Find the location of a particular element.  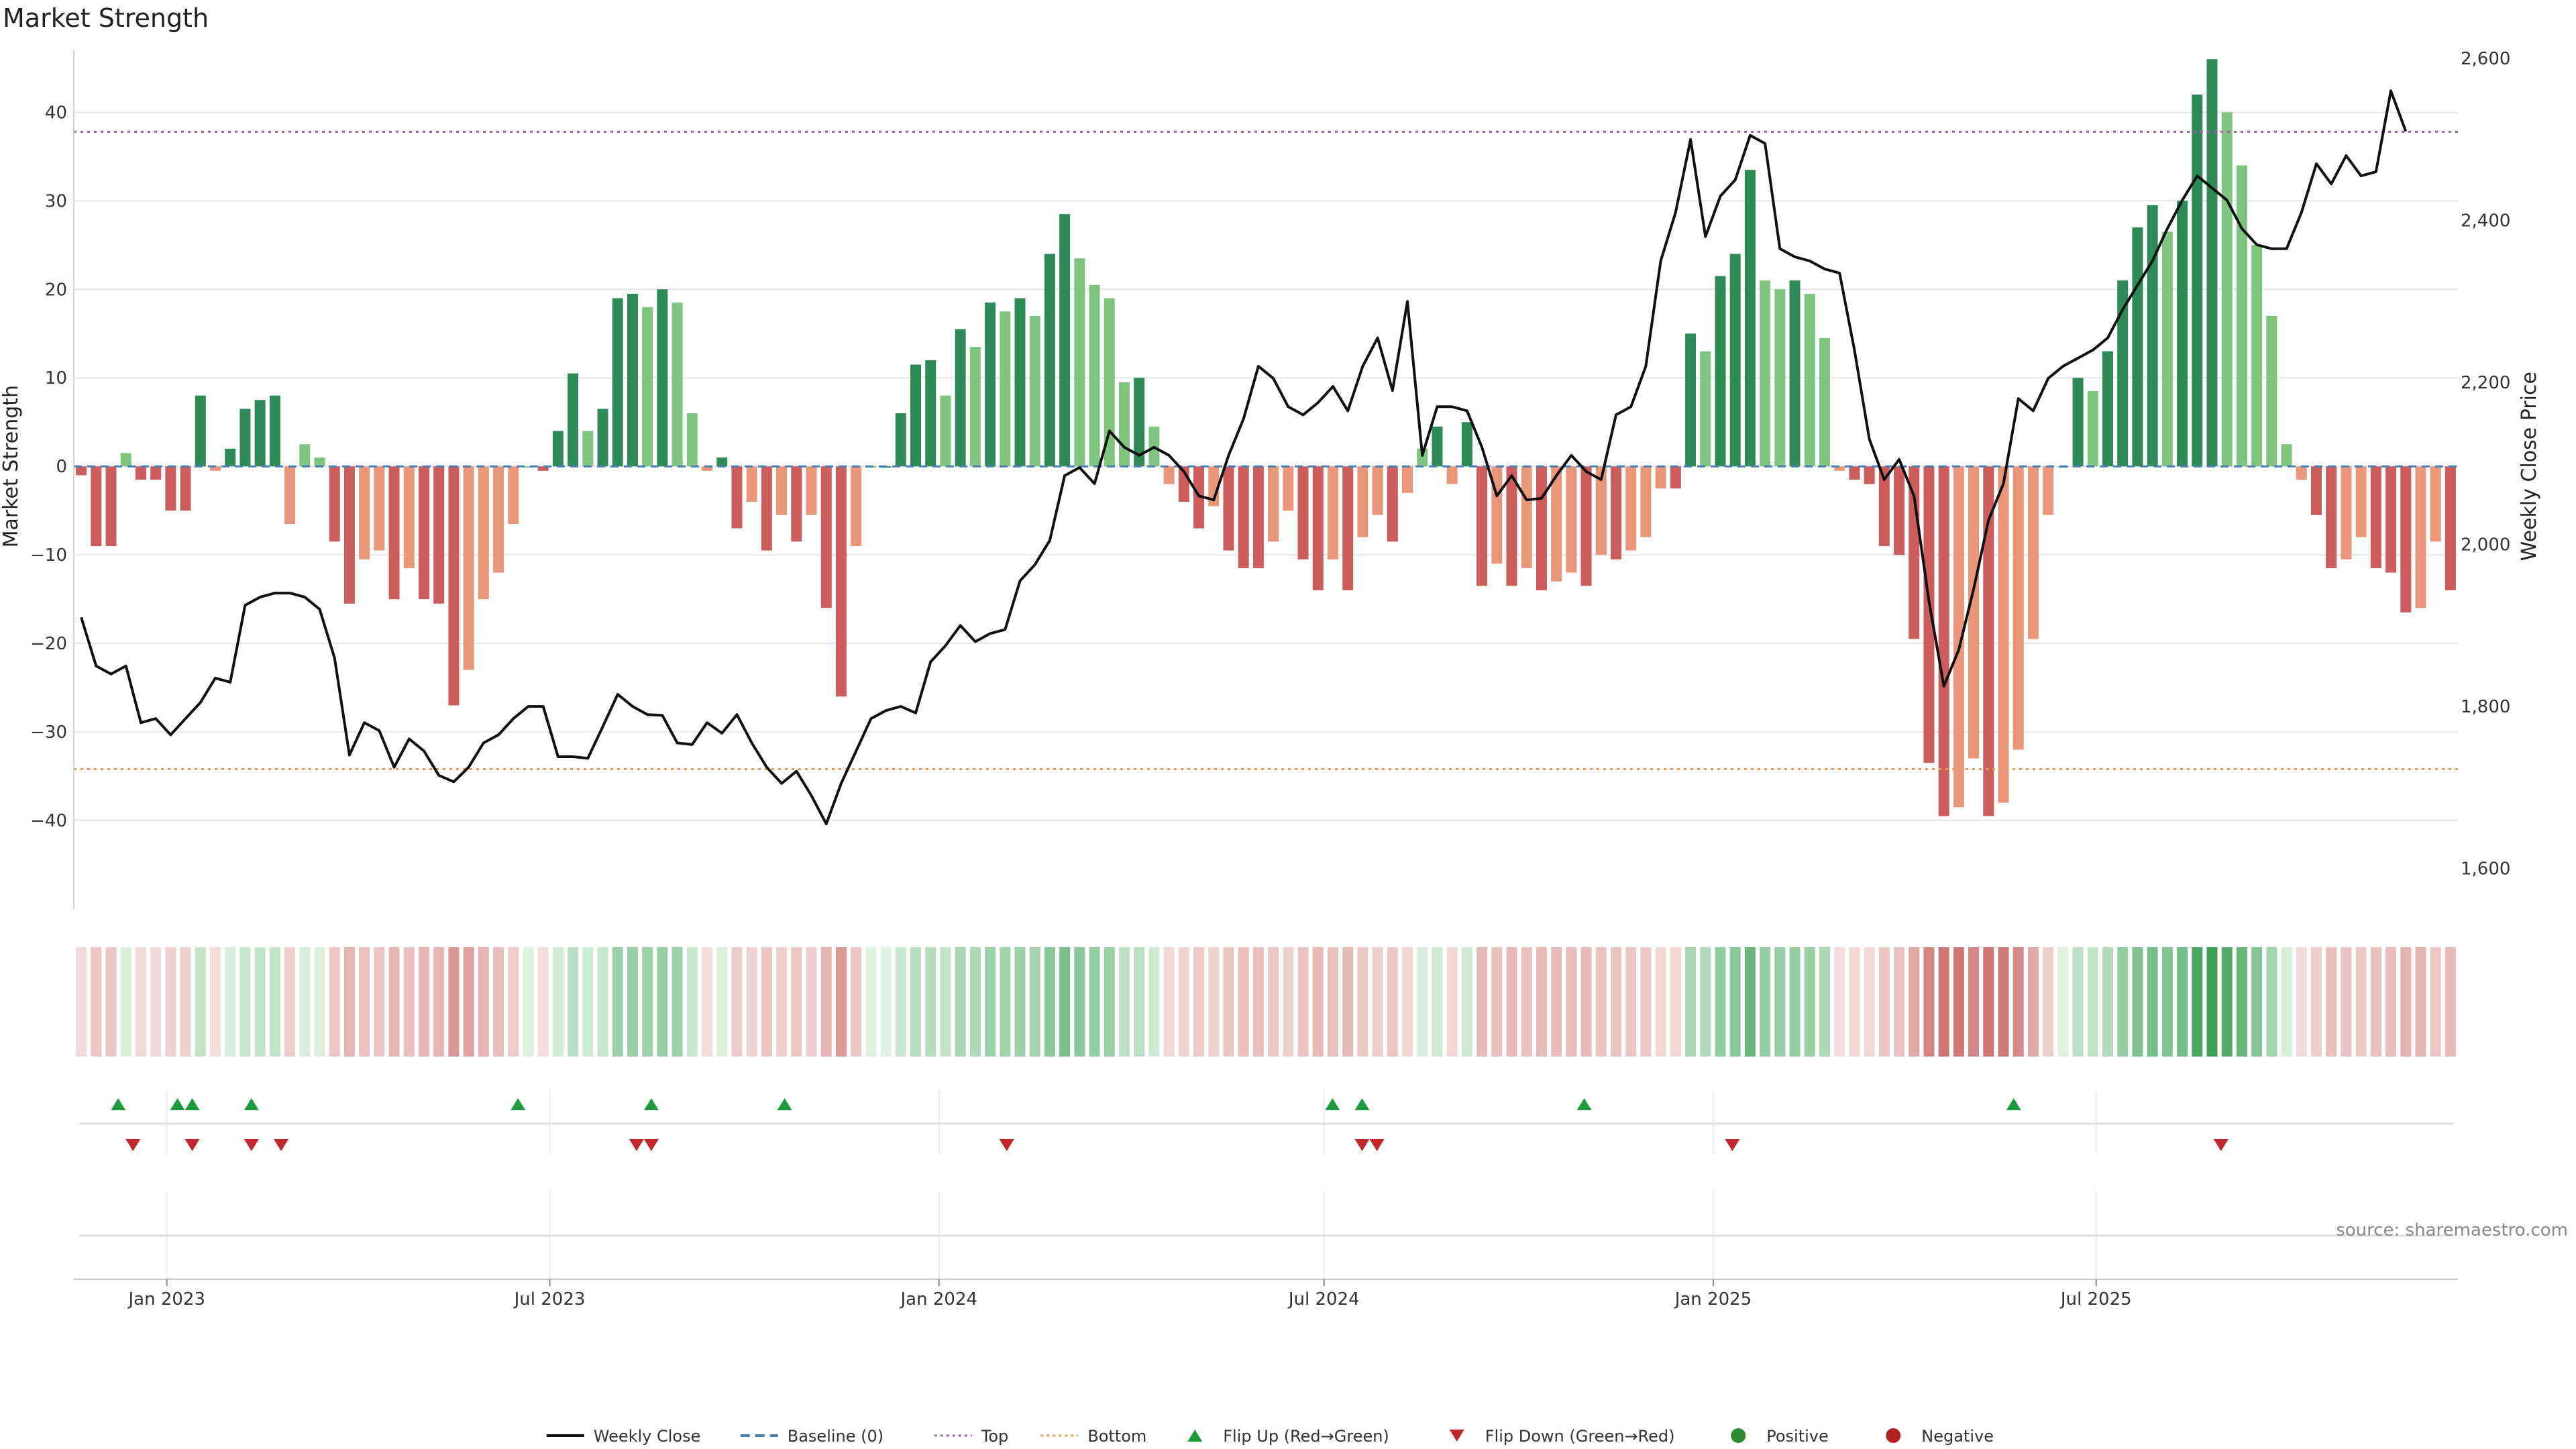

legend-label: Top is located at coordinates (995, 1436).